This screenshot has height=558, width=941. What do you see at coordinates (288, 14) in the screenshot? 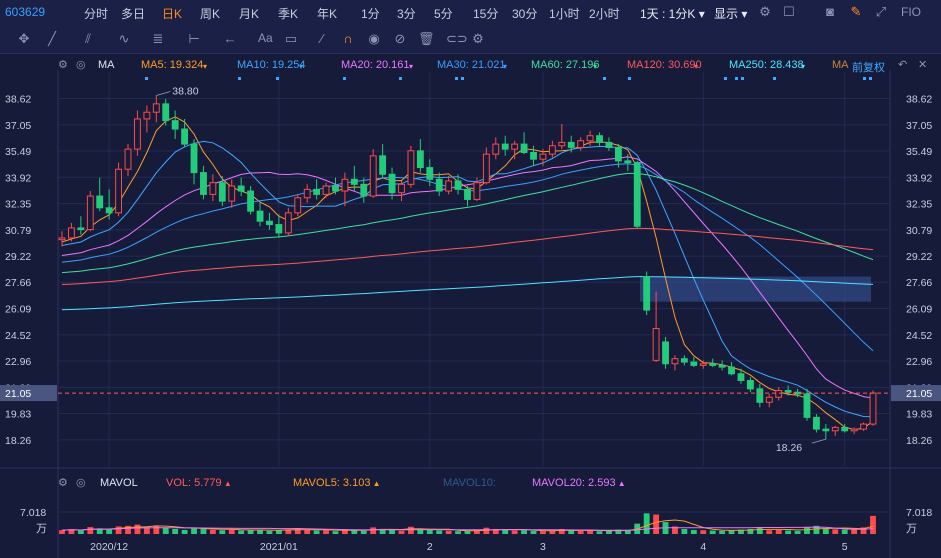
I see `tab-5: 季K` at bounding box center [288, 14].